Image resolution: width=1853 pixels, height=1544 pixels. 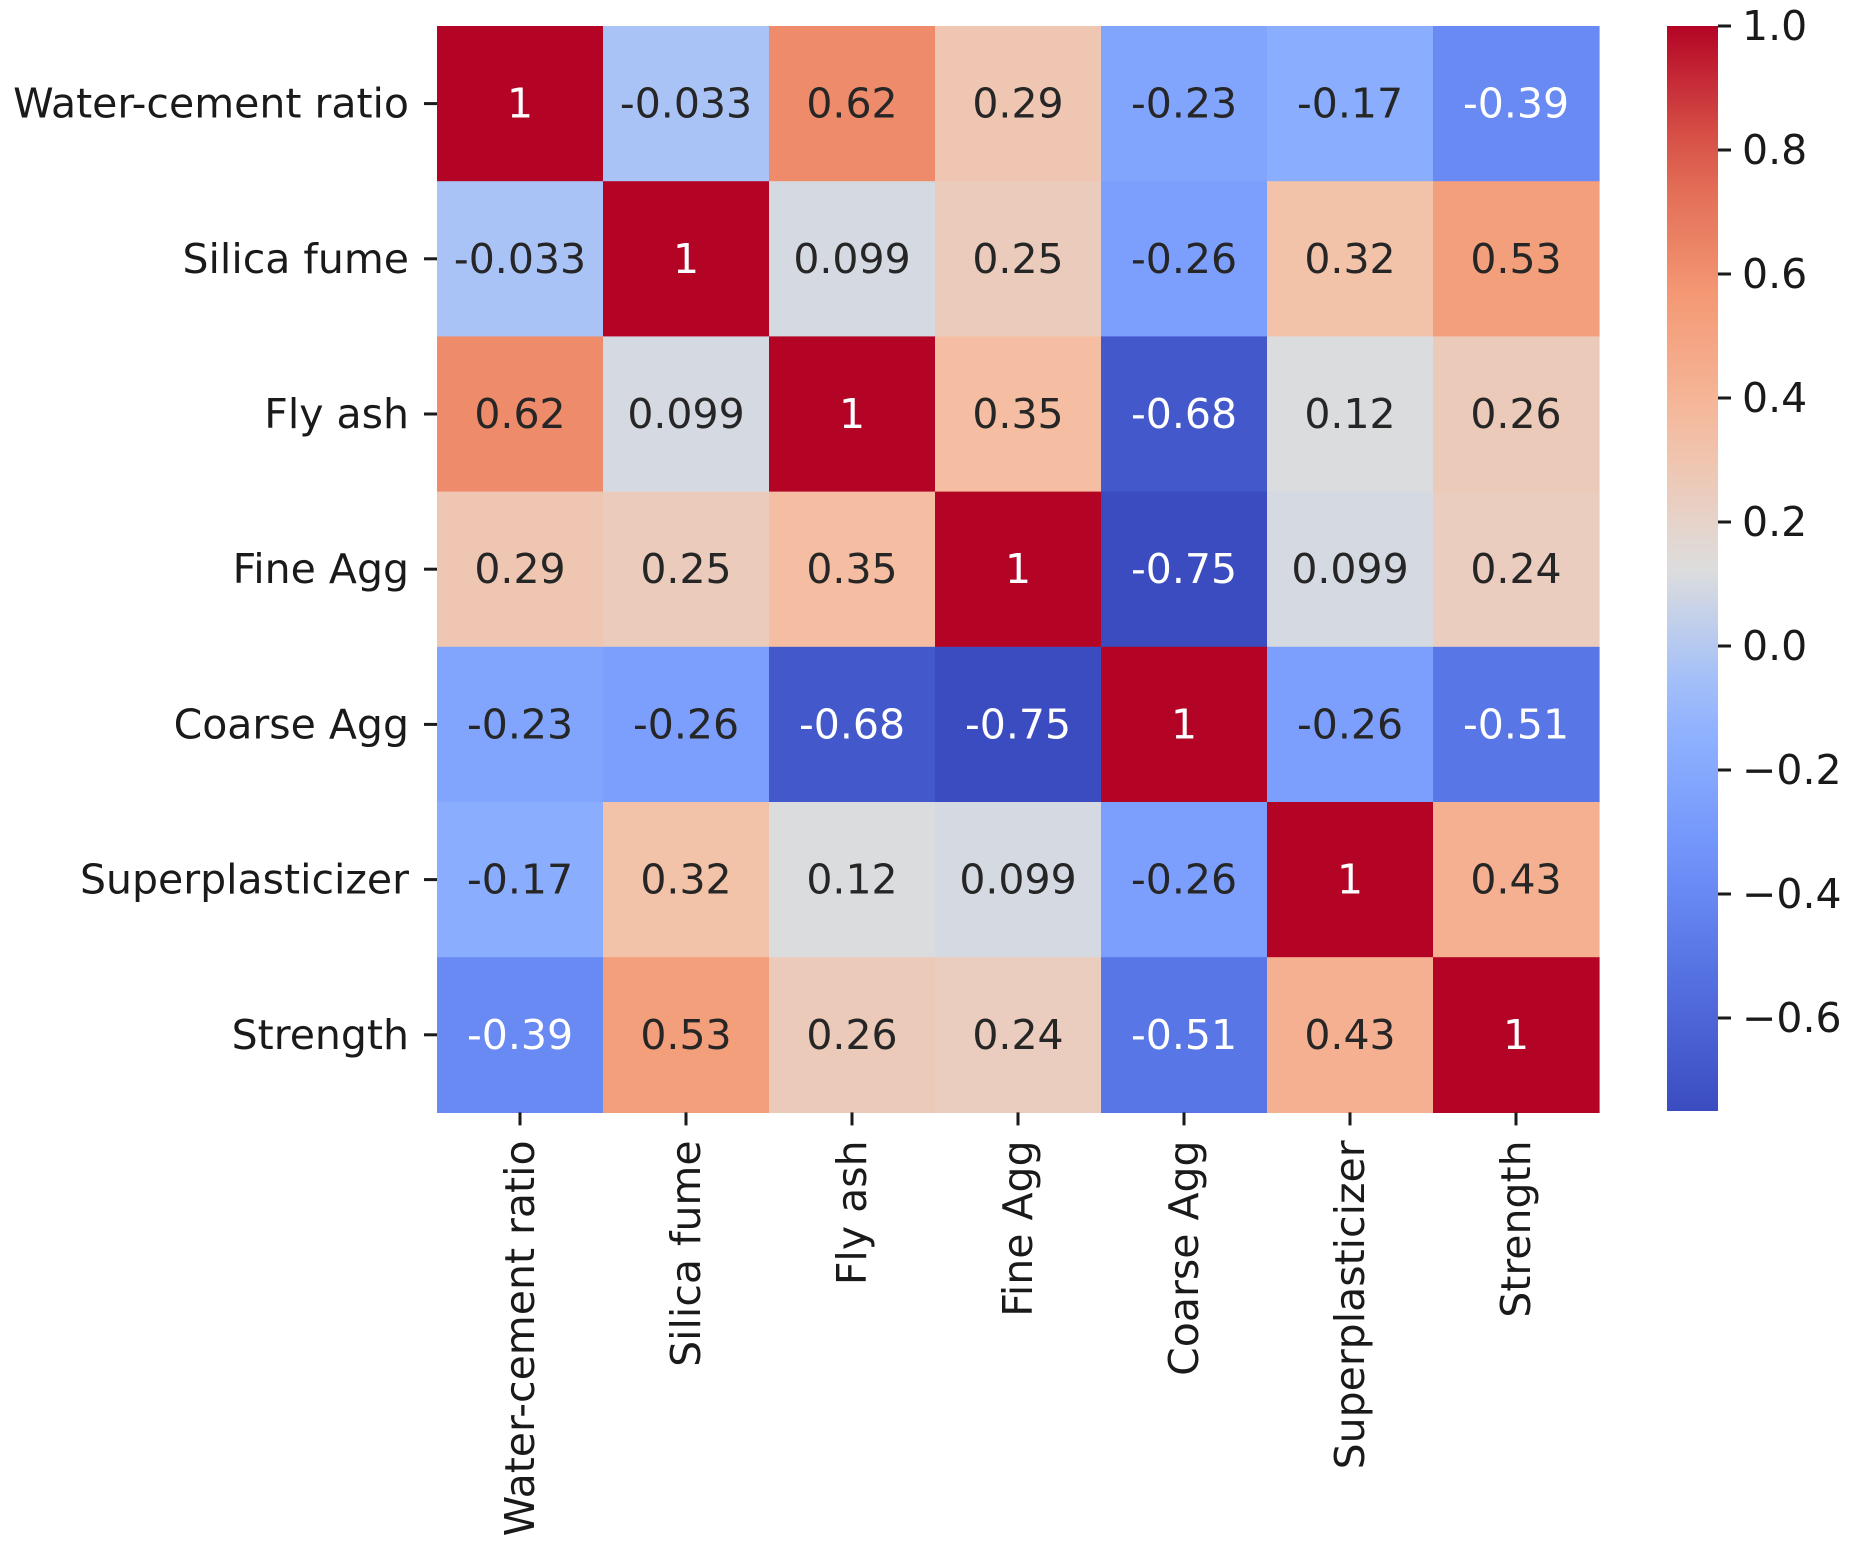 I want to click on y-tick-label: Strength, so click(x=320, y=1035).